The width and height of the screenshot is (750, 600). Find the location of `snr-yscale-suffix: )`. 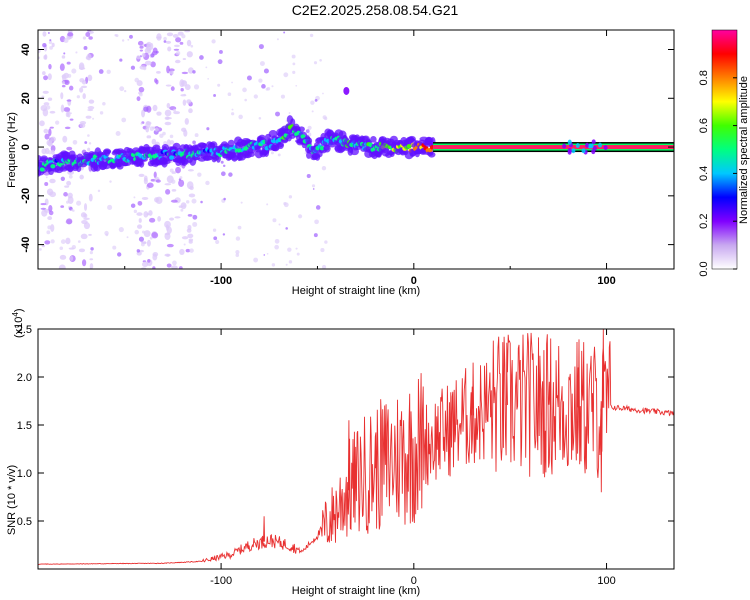

snr-yscale-suffix: ) is located at coordinates (19, 310).